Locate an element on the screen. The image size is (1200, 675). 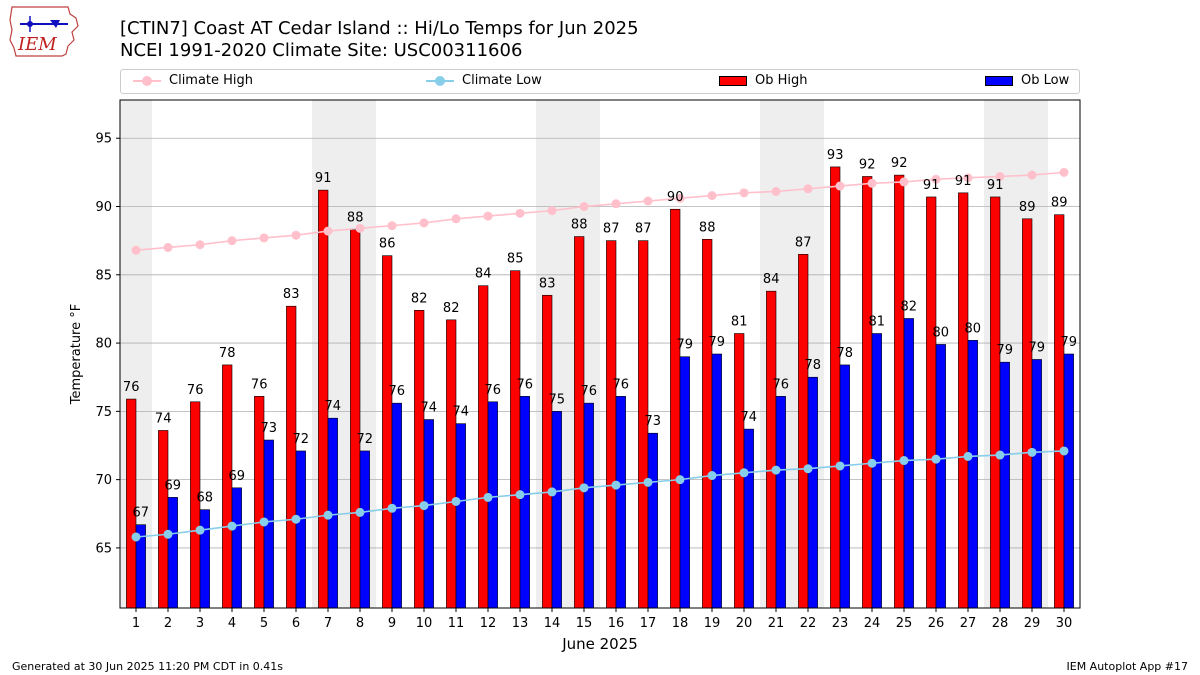
x-tick-label: 15 is located at coordinates (584, 623).